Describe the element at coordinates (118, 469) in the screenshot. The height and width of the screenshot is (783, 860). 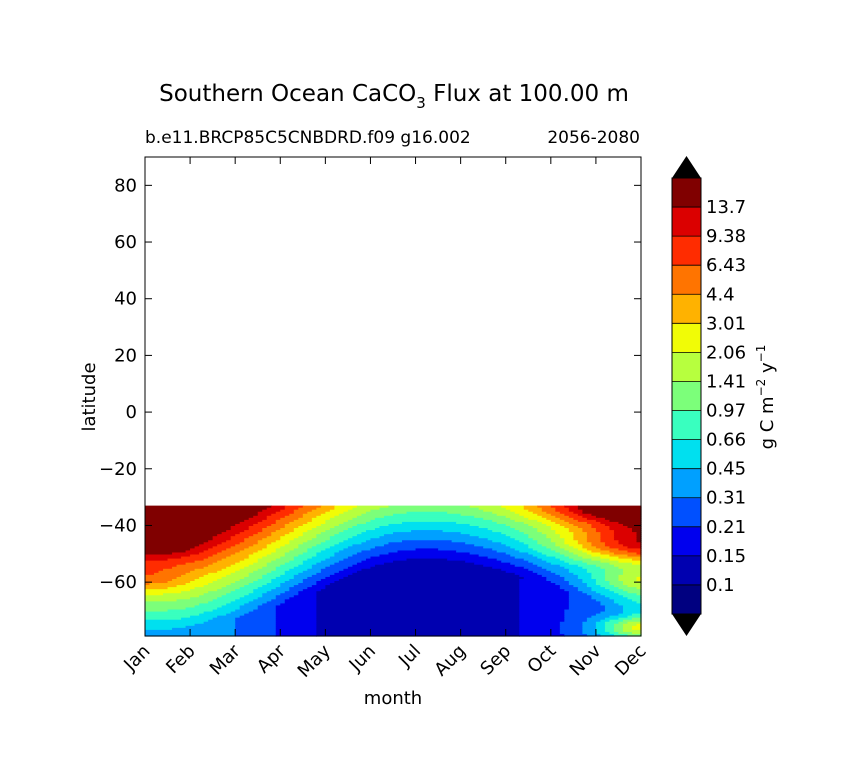
I see `y-tick-label: −20` at that location.